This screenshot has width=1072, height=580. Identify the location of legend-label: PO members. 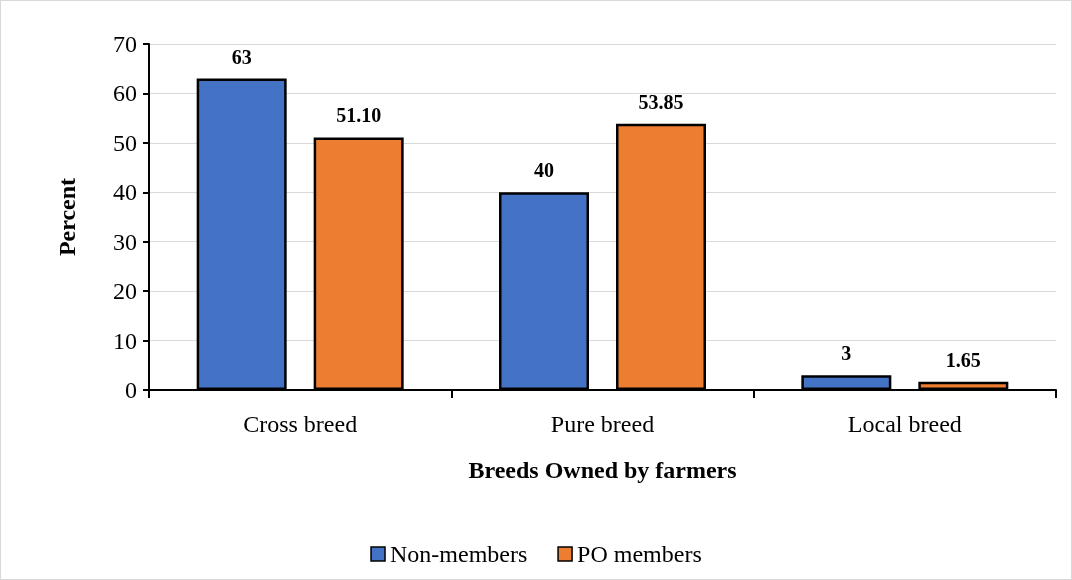
(639, 554).